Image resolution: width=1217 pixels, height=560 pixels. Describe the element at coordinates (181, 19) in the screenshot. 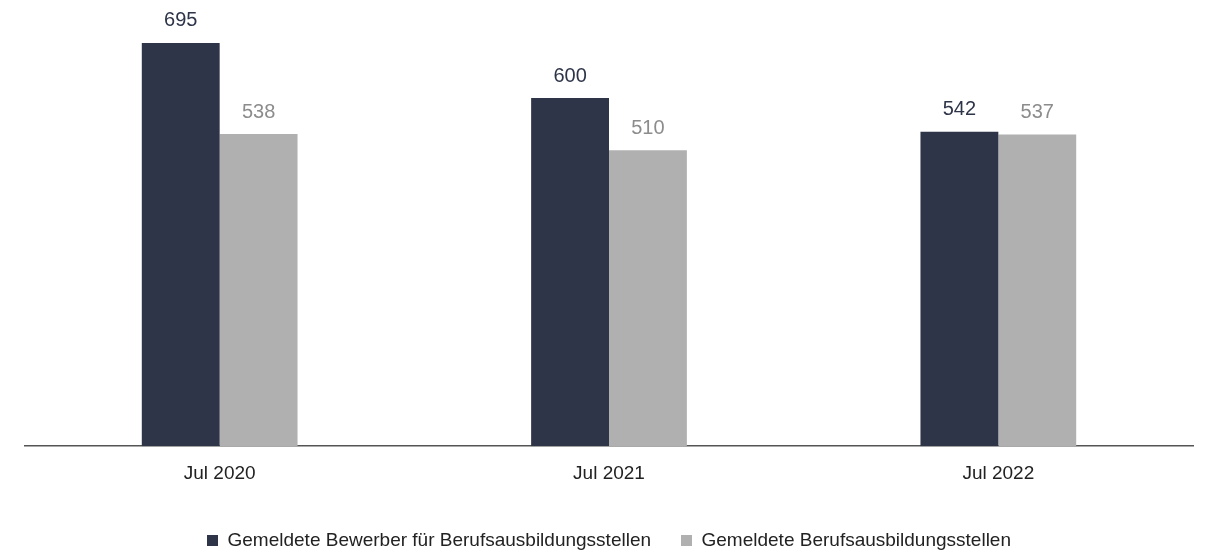

I see `data-label: 695` at that location.